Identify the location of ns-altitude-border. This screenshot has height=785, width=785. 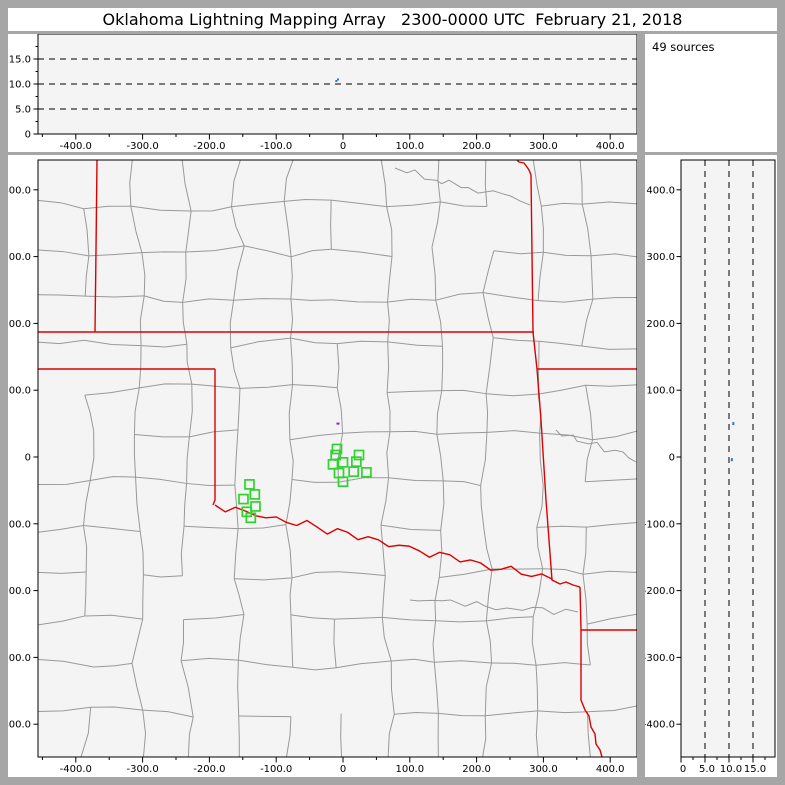
(728, 458).